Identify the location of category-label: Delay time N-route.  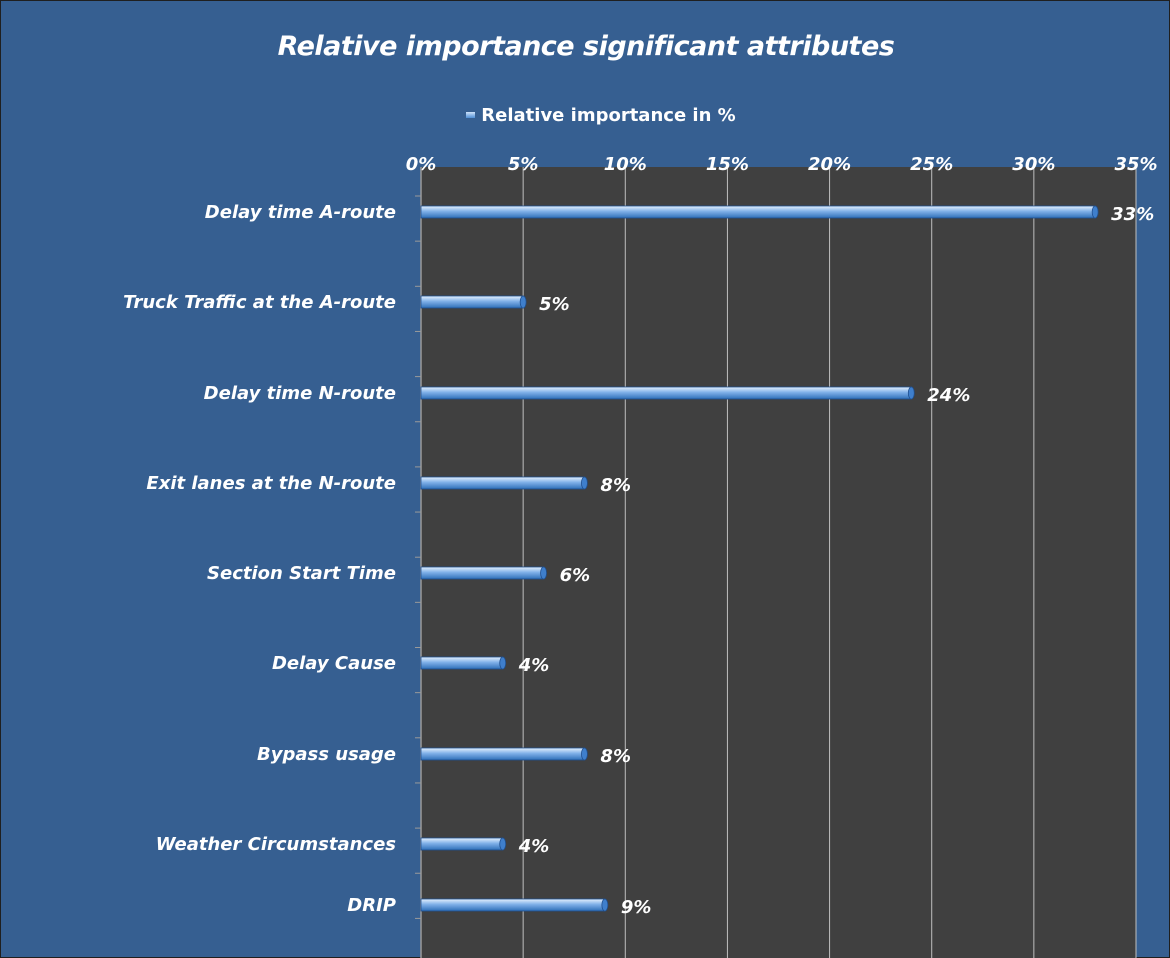
(300, 393).